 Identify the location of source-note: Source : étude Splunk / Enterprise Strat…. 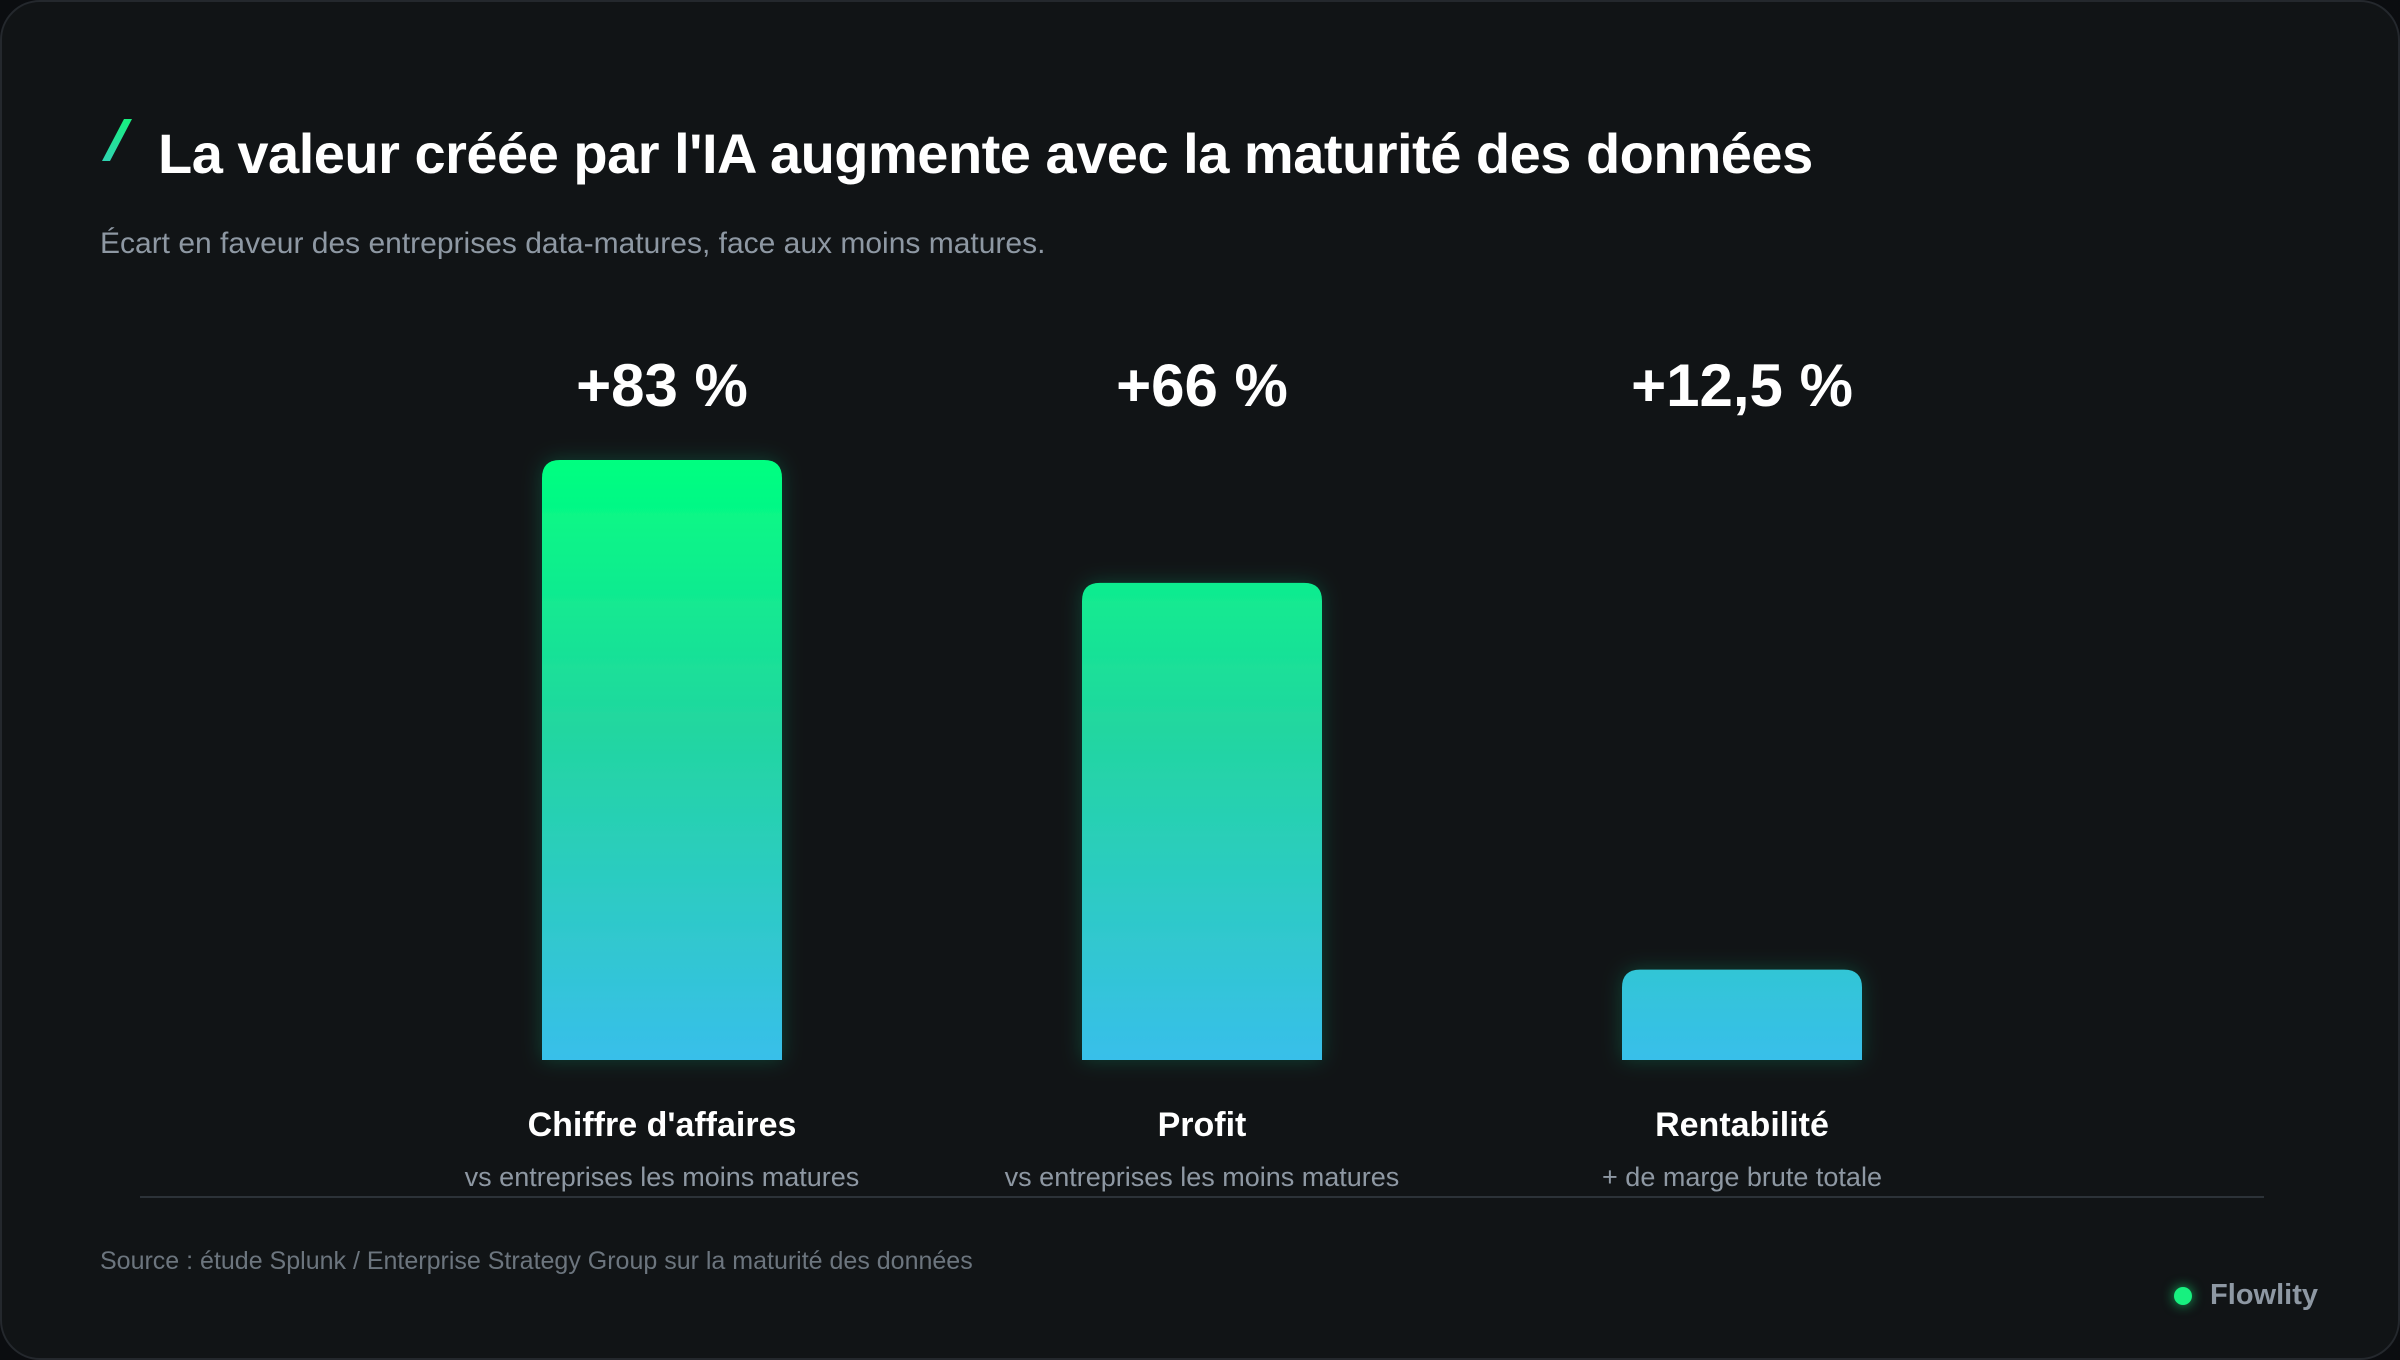
(536, 1261).